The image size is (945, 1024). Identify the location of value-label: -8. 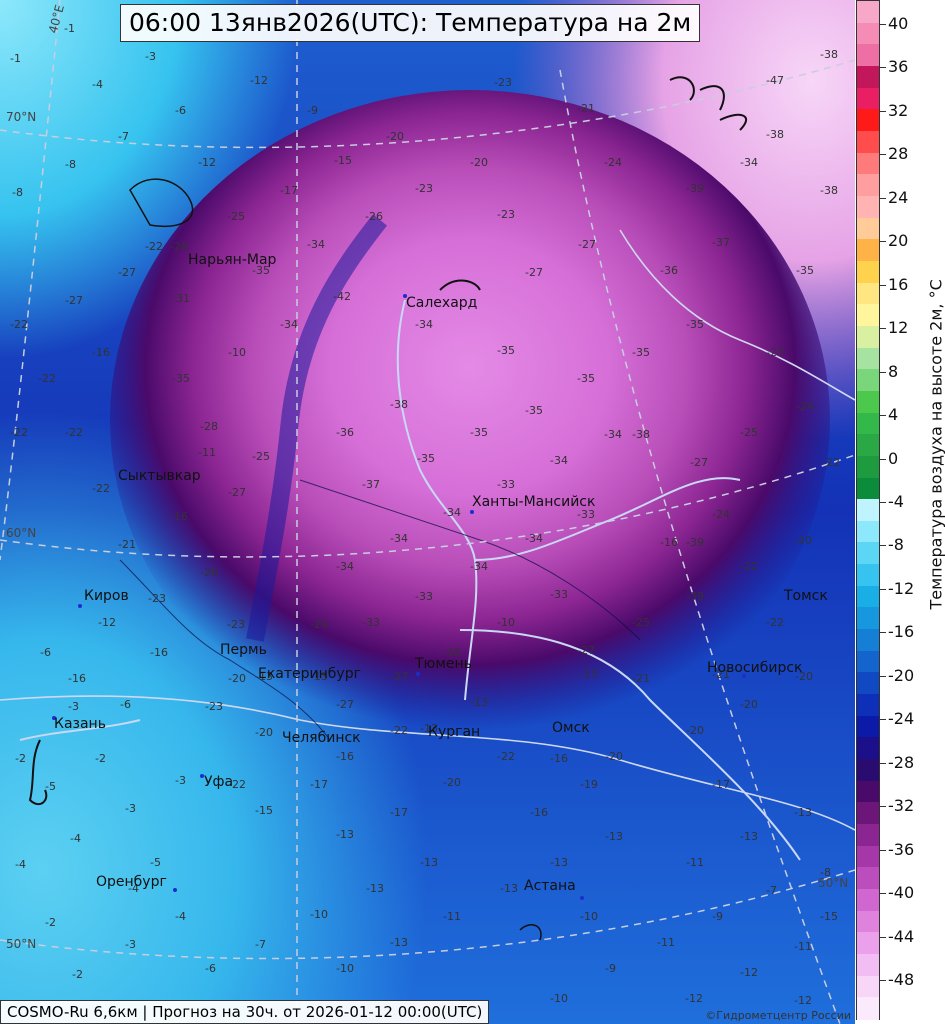
(17, 192).